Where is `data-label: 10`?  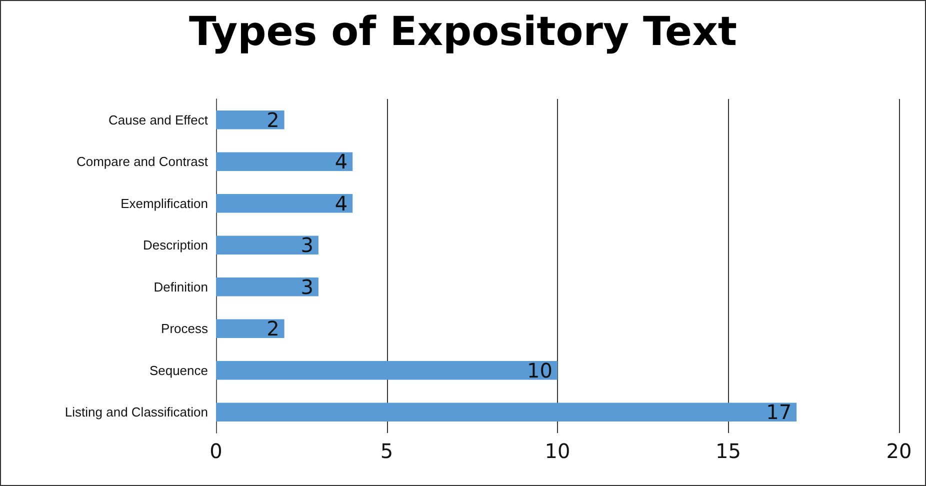
data-label: 10 is located at coordinates (539, 370).